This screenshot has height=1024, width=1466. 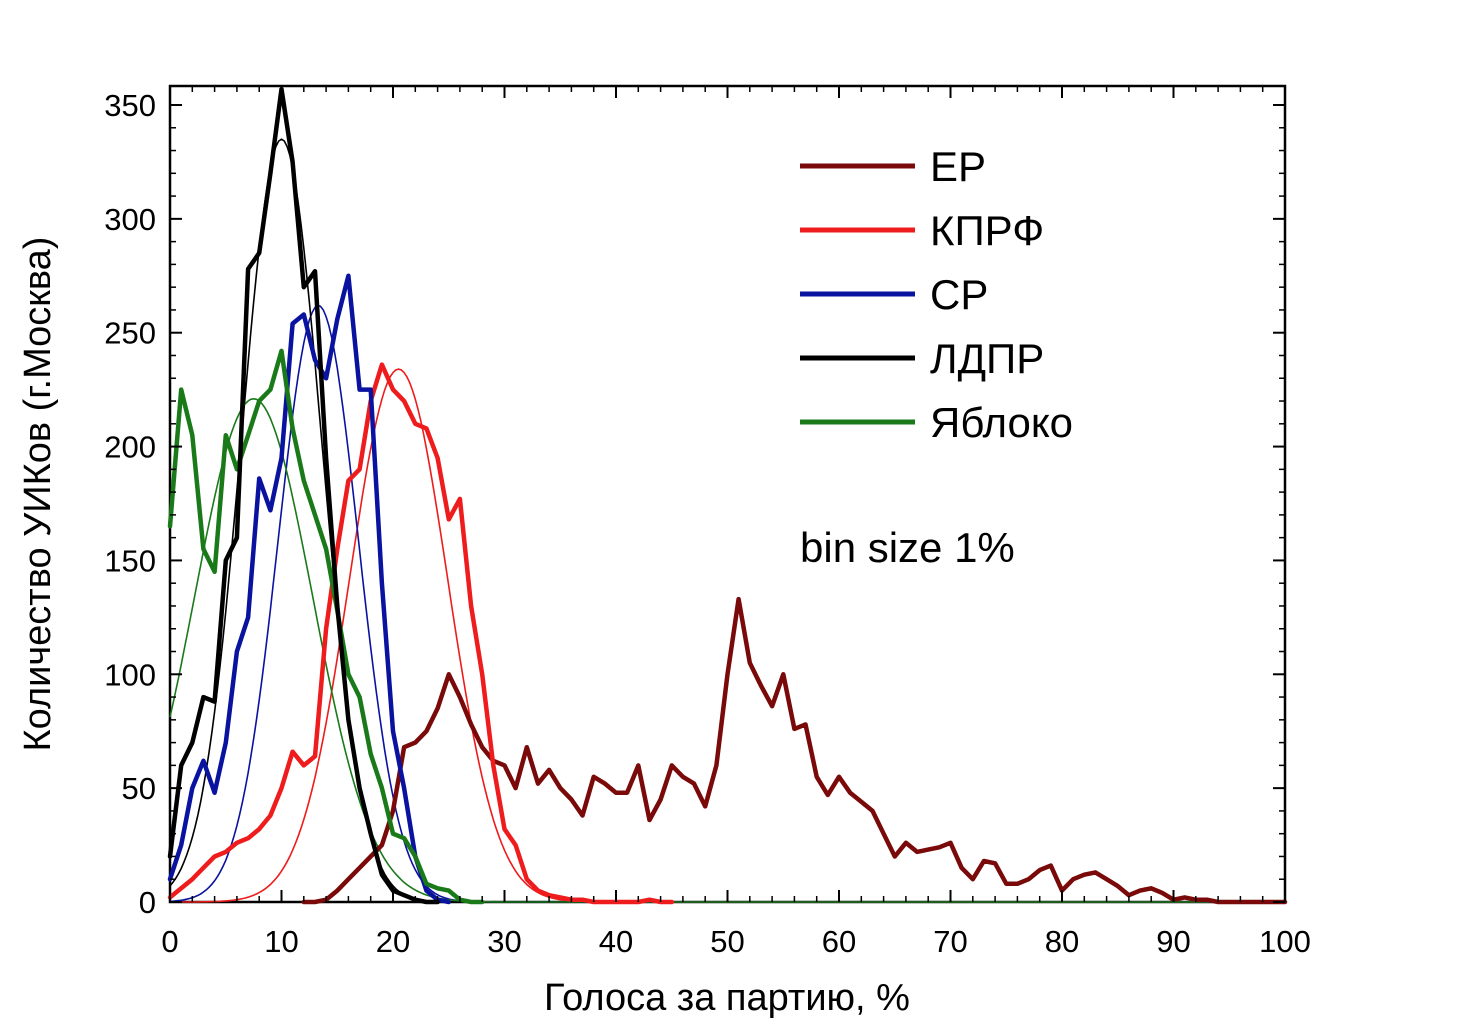 I want to click on y-tick-label: 50, so click(x=139, y=788).